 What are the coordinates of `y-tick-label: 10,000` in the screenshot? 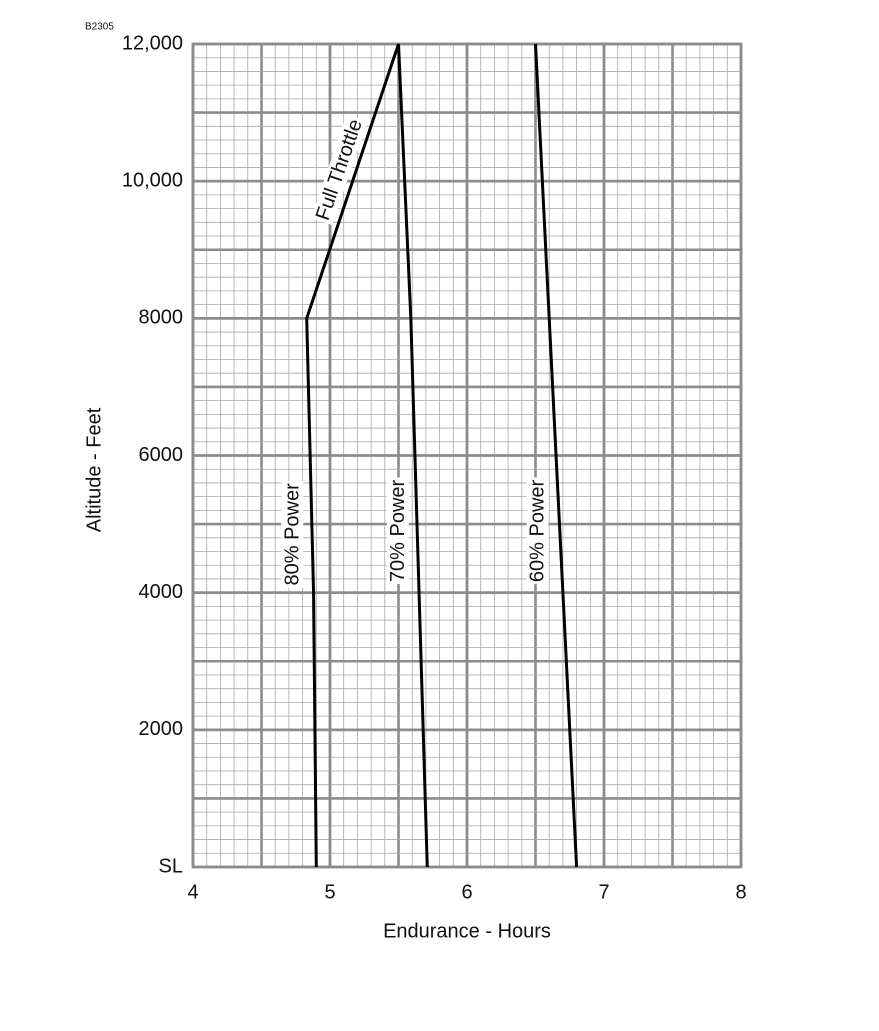 It's located at (152, 180).